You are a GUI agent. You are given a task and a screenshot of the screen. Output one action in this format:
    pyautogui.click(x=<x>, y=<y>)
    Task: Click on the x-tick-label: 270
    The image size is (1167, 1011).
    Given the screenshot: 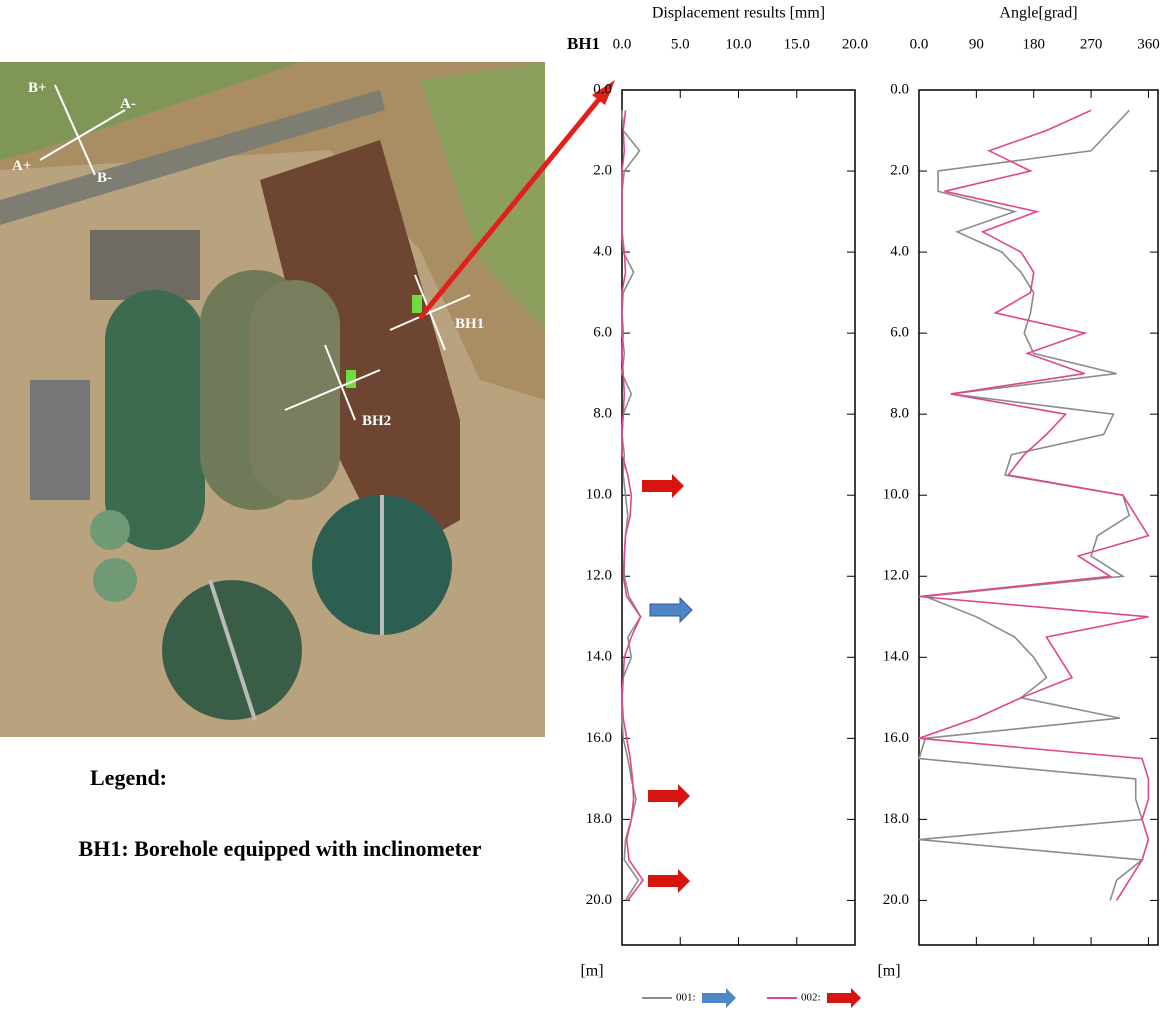 What is the action you would take?
    pyautogui.click(x=1091, y=44)
    